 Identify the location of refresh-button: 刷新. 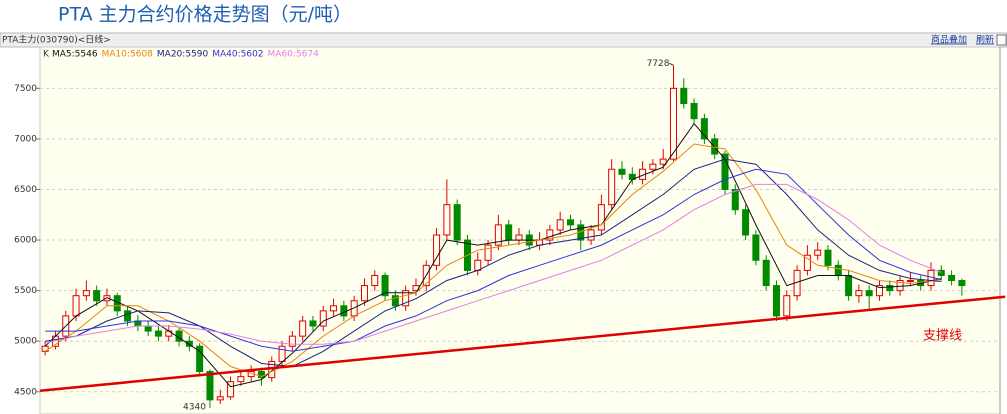
(985, 40).